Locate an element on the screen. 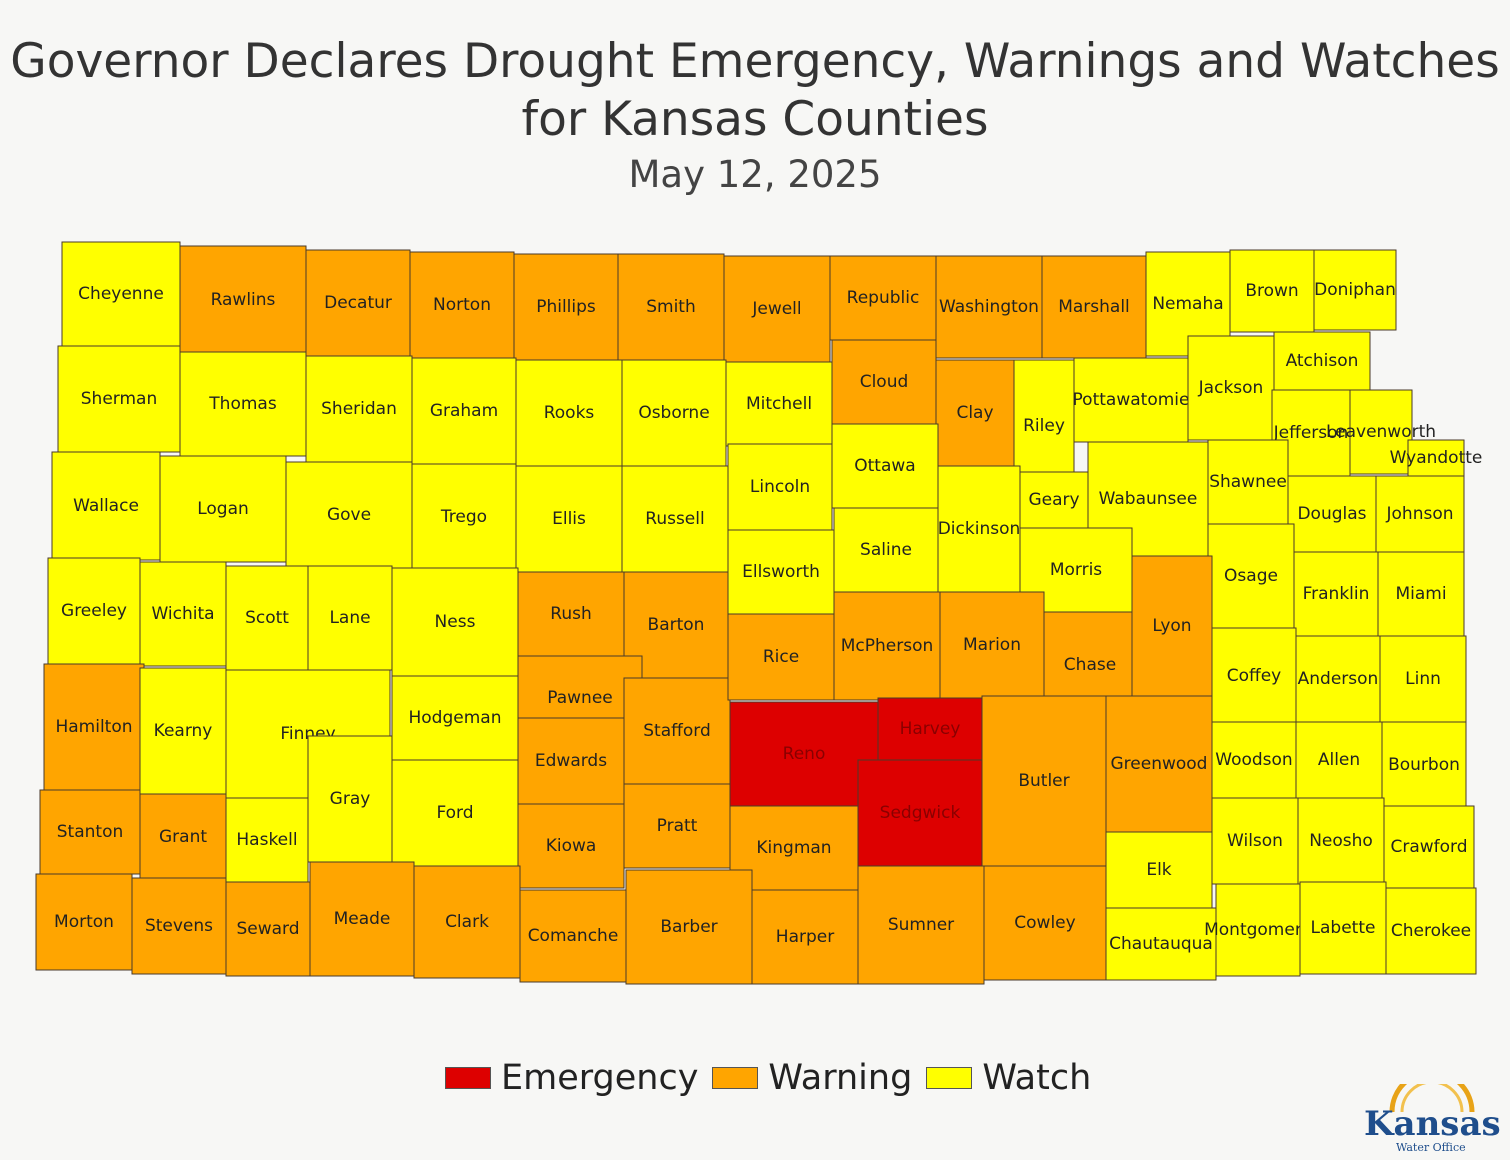 The image size is (1510, 1160). county-wyandotte: Wyandotte is located at coordinates (1436, 458).